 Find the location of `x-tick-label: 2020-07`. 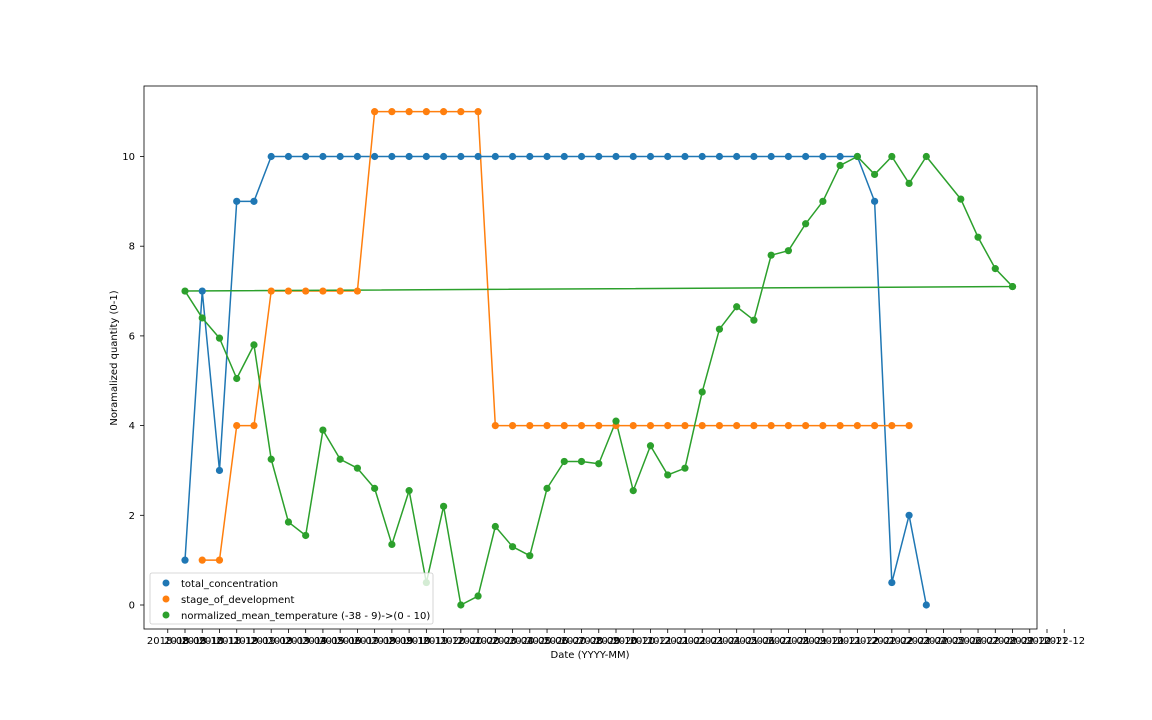

x-tick-label: 2020-07 is located at coordinates (564, 641).